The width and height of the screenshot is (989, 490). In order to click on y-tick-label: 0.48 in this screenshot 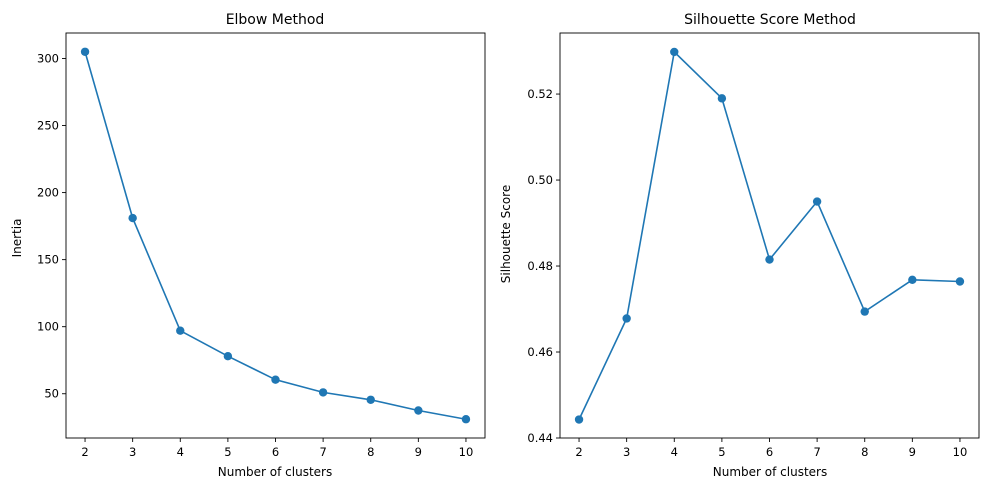, I will do `click(540, 266)`.